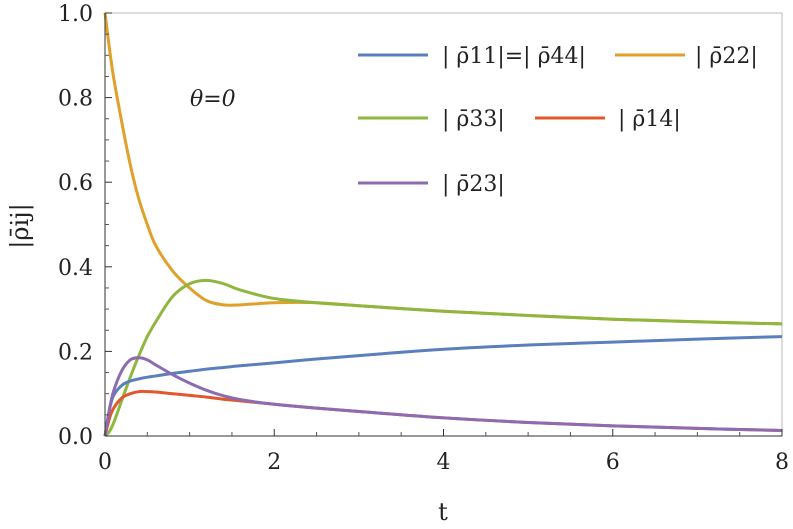 Image resolution: width=793 pixels, height=529 pixels. What do you see at coordinates (613, 462) in the screenshot?
I see `x-tick-label: 6` at bounding box center [613, 462].